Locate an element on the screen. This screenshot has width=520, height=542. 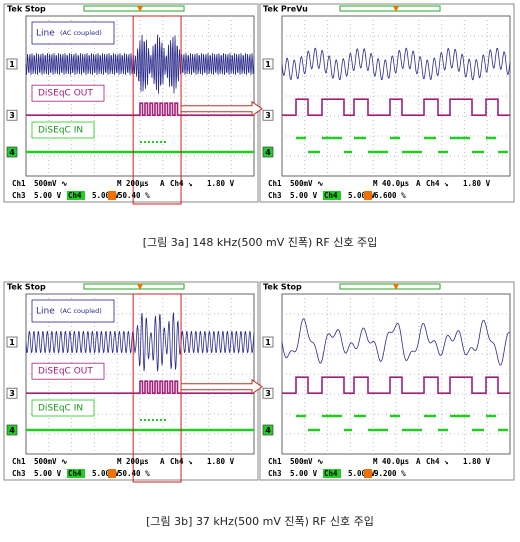
scope-header: Tek PreVu is located at coordinates (285, 9).